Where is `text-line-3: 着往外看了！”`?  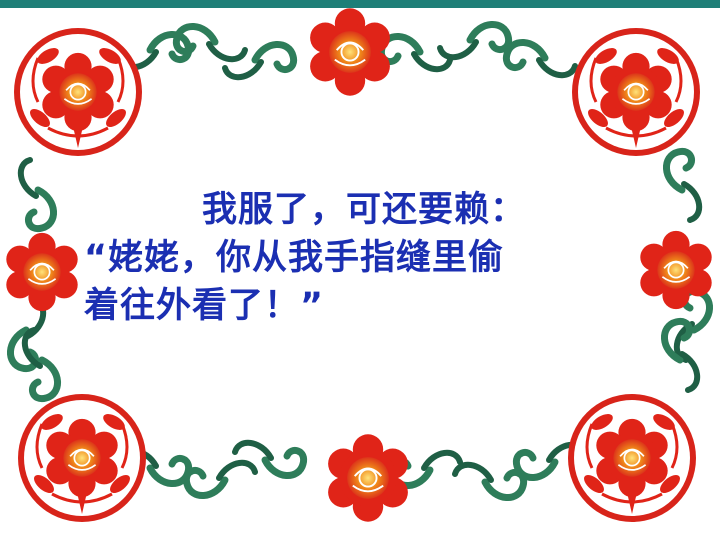
text-line-3: 着往外看了！” is located at coordinates (204, 306).